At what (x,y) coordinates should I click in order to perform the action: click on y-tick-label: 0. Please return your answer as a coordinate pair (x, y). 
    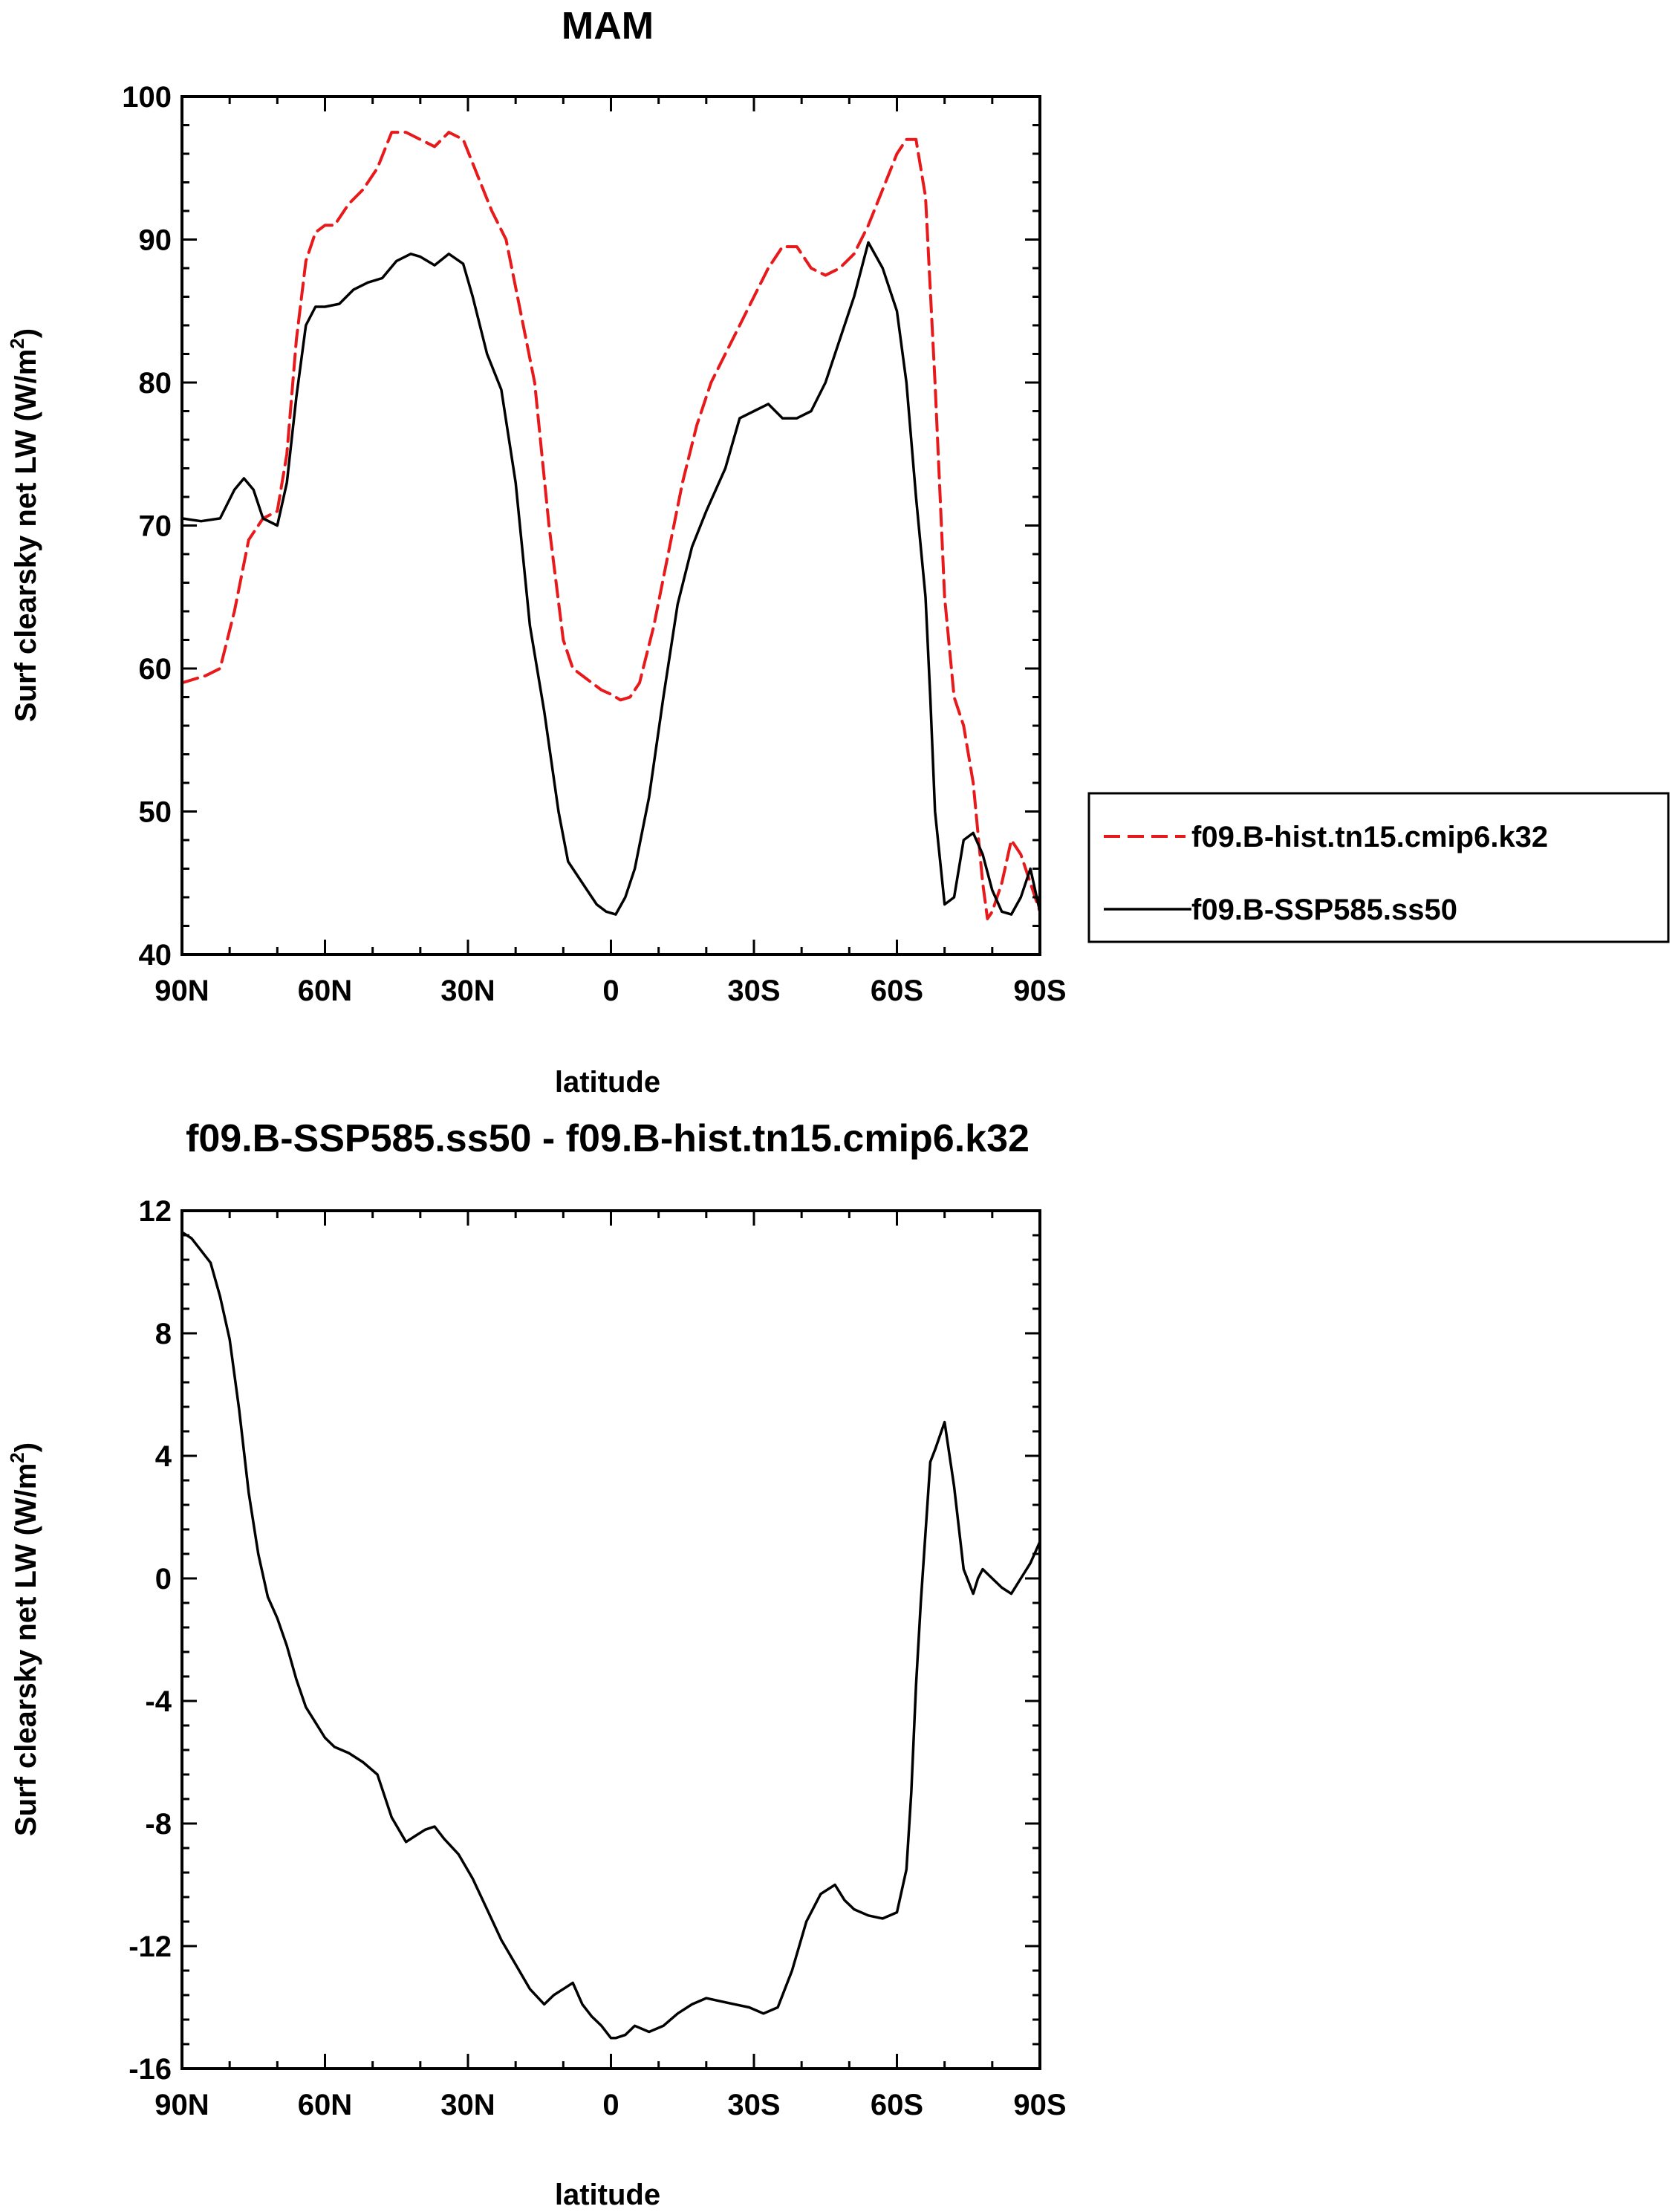
    Looking at the image, I should click on (163, 1579).